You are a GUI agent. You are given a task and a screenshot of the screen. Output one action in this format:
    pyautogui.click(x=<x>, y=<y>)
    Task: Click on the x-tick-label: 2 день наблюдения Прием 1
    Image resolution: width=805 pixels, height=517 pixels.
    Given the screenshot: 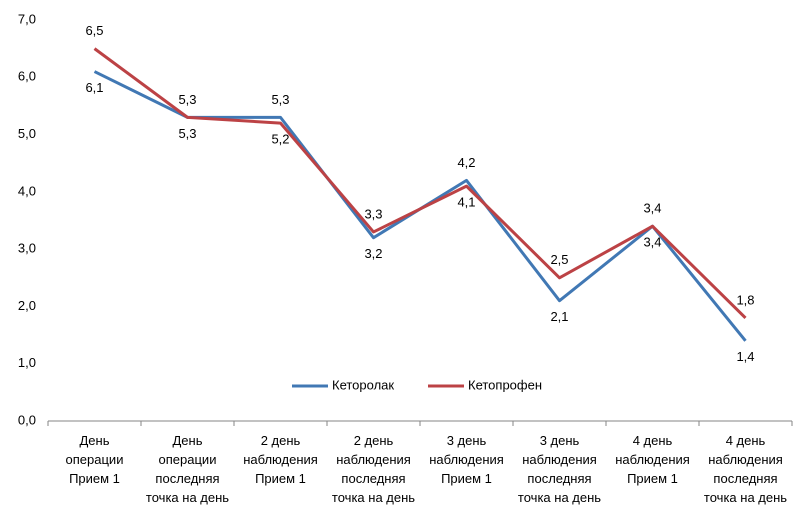 What is the action you would take?
    pyautogui.click(x=280, y=459)
    